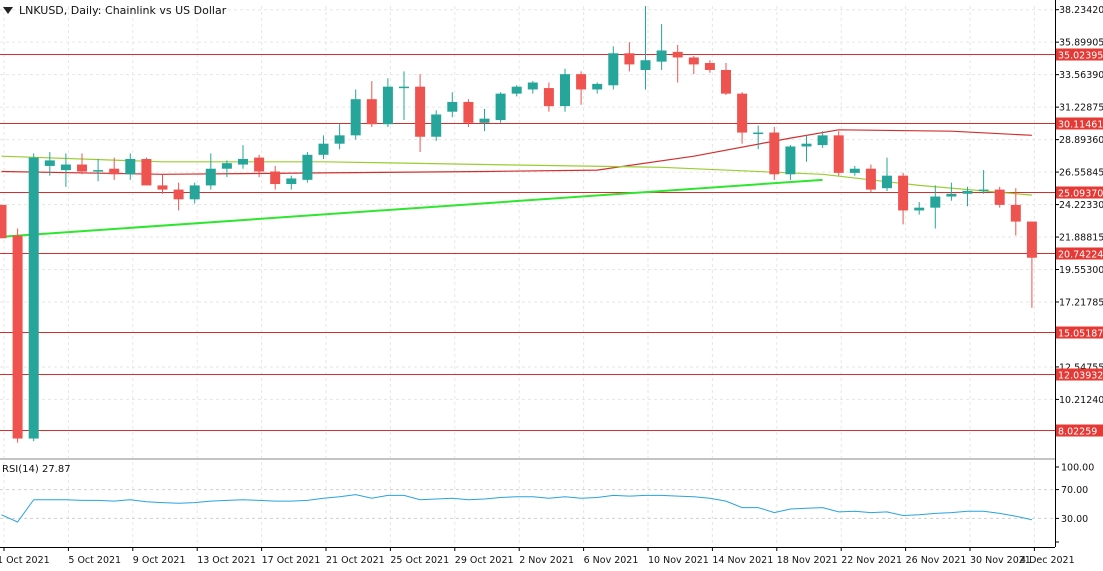  I want to click on date-tick-label: 30 Nov 2021, so click(1000, 560).